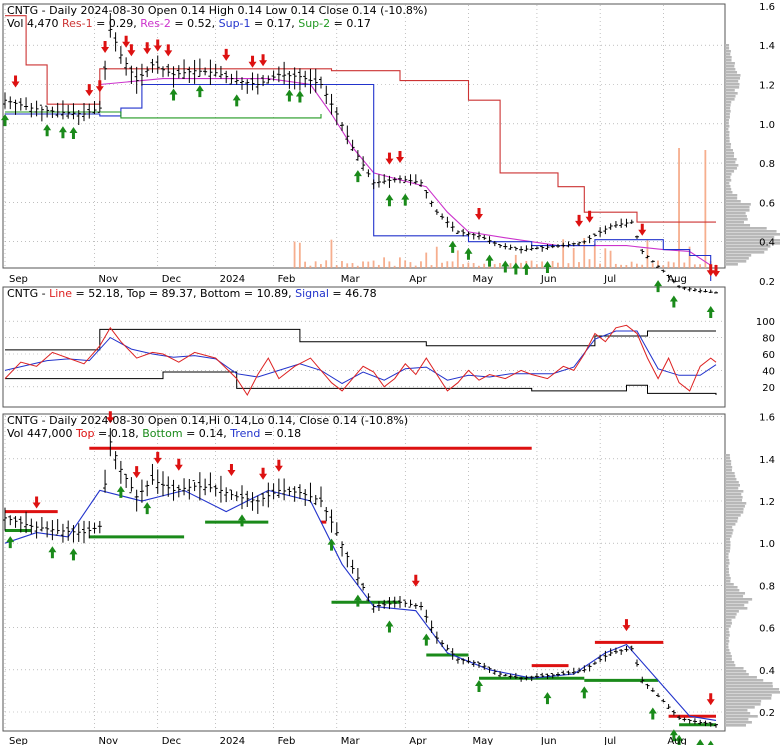  Describe the element at coordinates (99, 293) in the screenshot. I see `header-run: = 52.18,` at that location.